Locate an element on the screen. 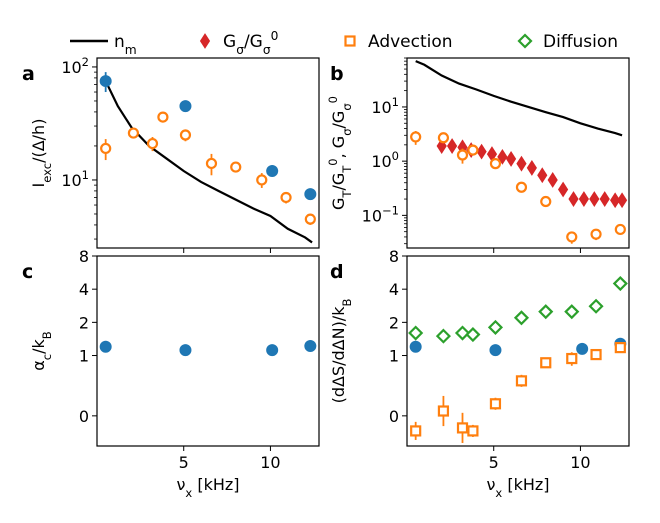 The image size is (660, 523). legend-item: Advection is located at coordinates (398, 42).